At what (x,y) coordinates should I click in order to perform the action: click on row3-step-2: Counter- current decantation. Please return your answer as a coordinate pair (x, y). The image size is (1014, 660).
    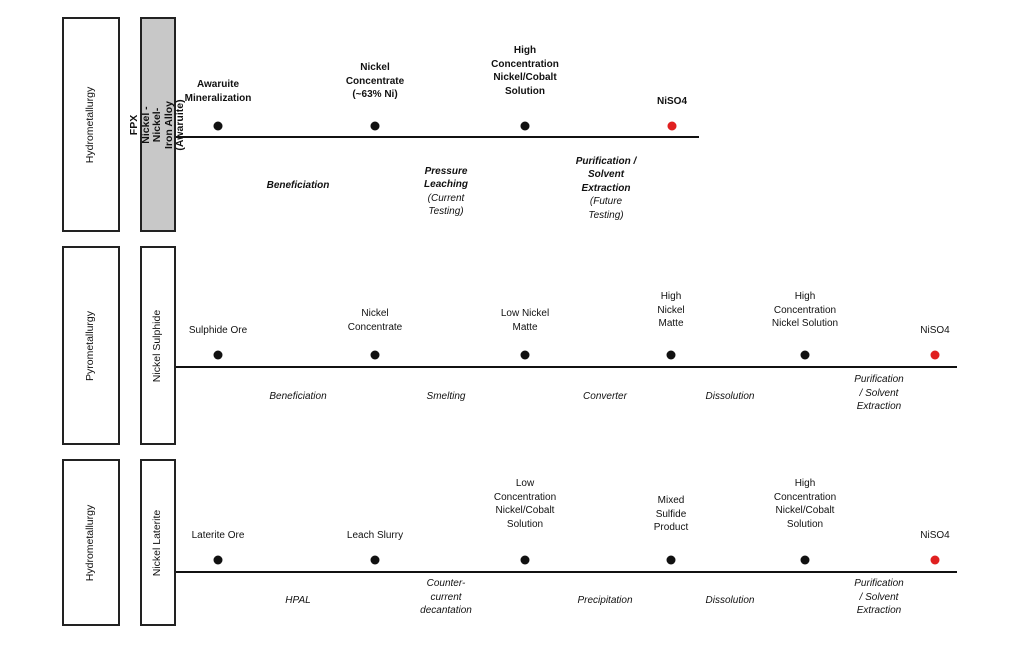
    Looking at the image, I should click on (446, 597).